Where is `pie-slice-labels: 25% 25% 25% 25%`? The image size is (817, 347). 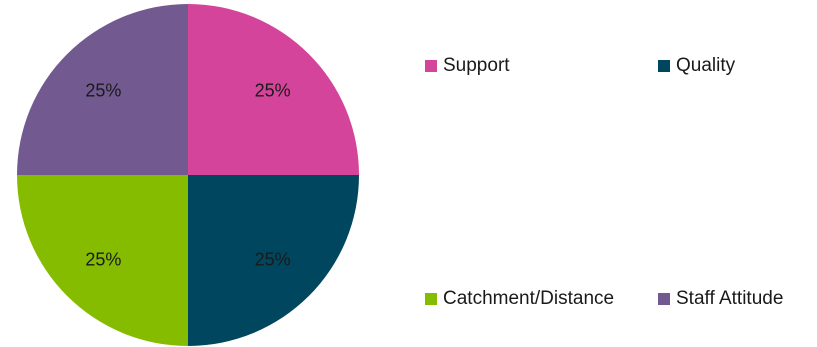 pie-slice-labels: 25% 25% 25% 25% is located at coordinates (187, 174).